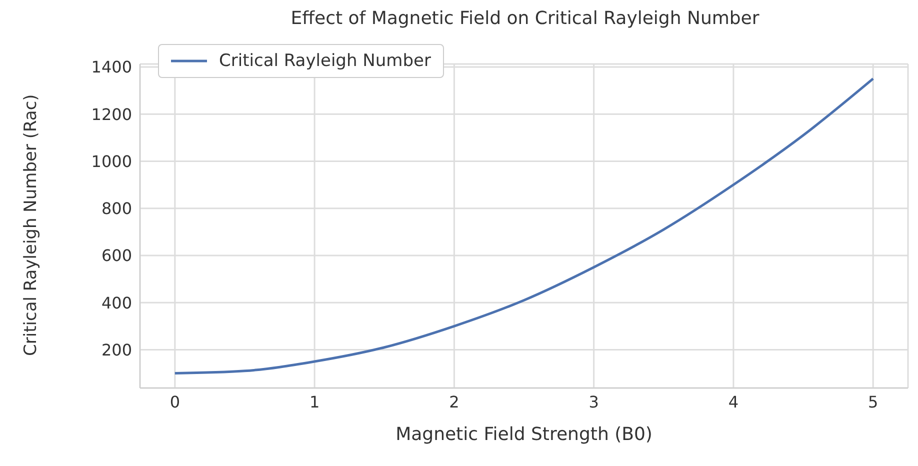  I want to click on y-tick-label: 1000, so click(111, 161).